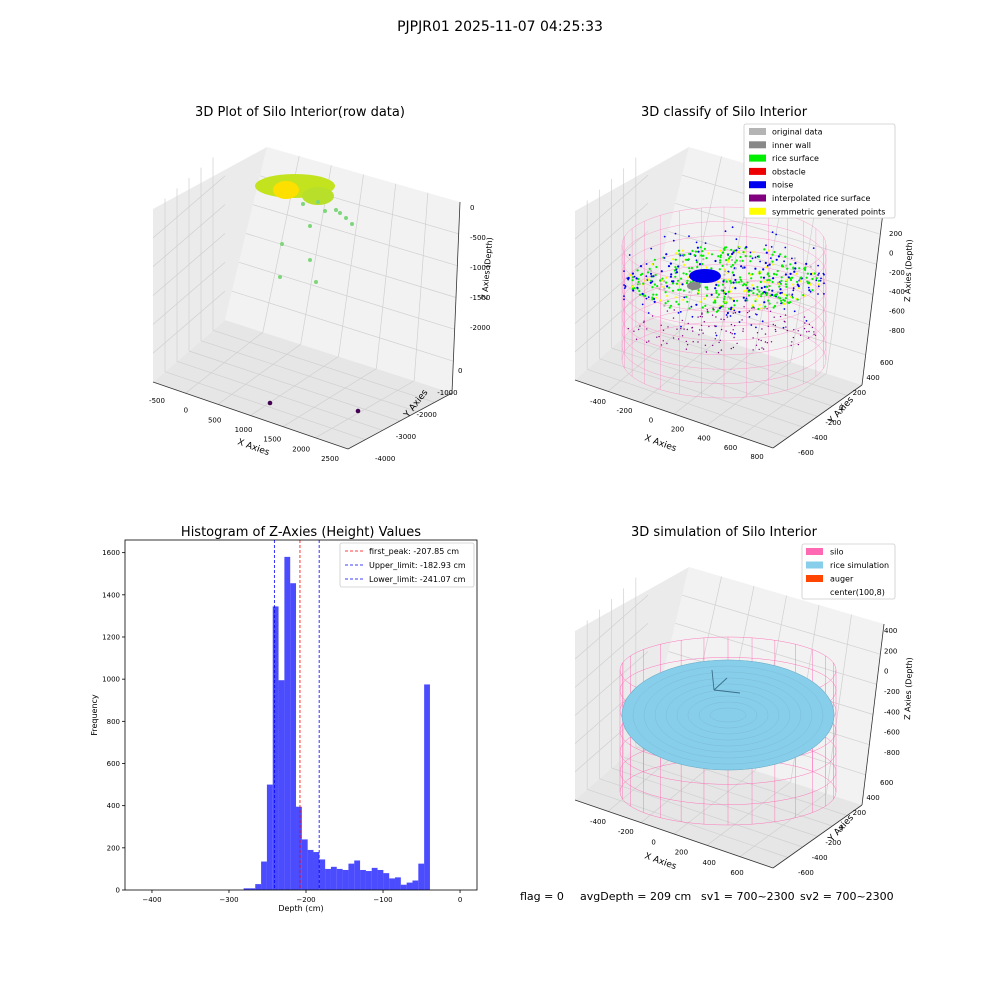 The width and height of the screenshot is (1000, 1000). Describe the element at coordinates (635, 896) in the screenshot. I see `footer-avg-depth: avgDepth = 209 cm` at that location.